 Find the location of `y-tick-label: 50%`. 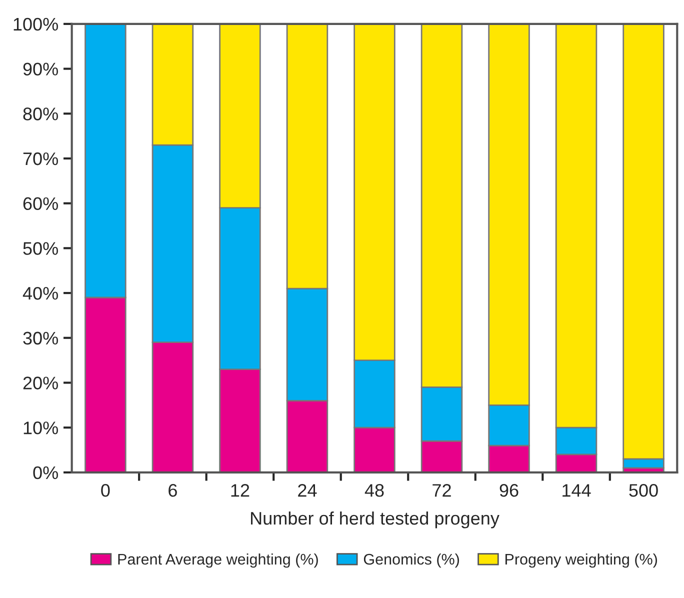

y-tick-label: 50% is located at coordinates (40, 248).